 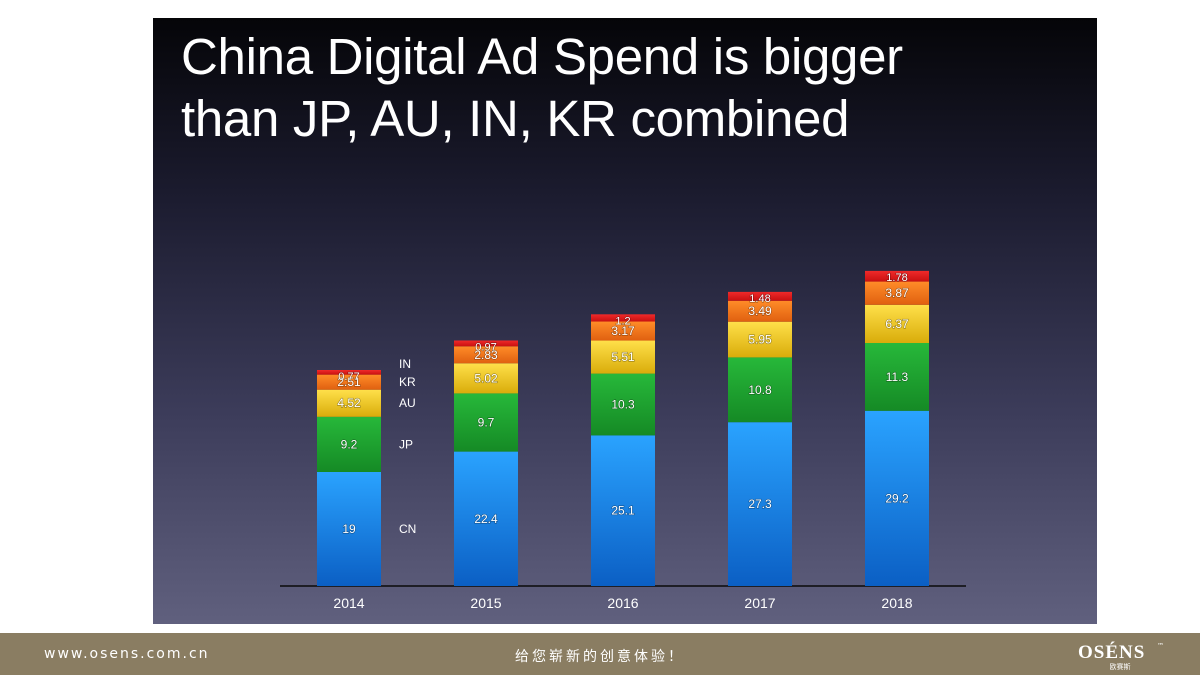 I want to click on osens-logo: OSÉNS ™ 欧赛斯, so click(x=1121, y=656).